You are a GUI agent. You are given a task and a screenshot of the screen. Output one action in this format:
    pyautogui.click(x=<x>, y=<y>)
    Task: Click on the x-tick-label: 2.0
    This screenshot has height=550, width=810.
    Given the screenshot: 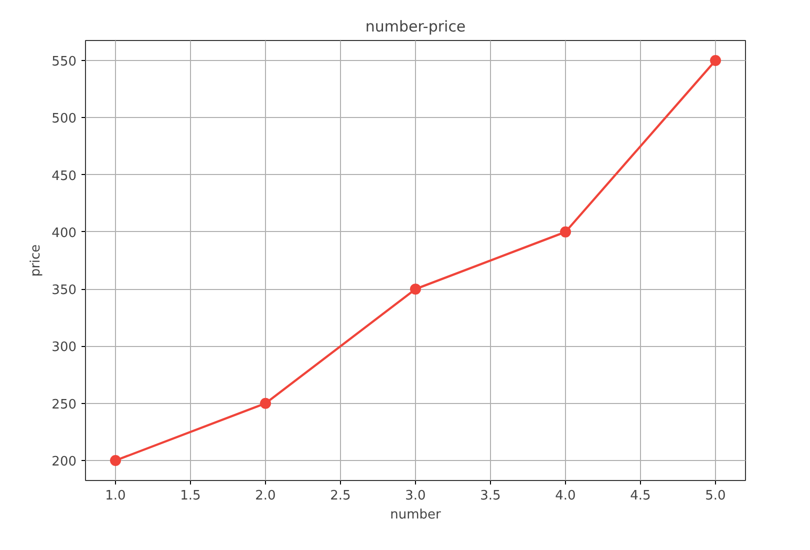 What is the action you would take?
    pyautogui.click(x=265, y=496)
    